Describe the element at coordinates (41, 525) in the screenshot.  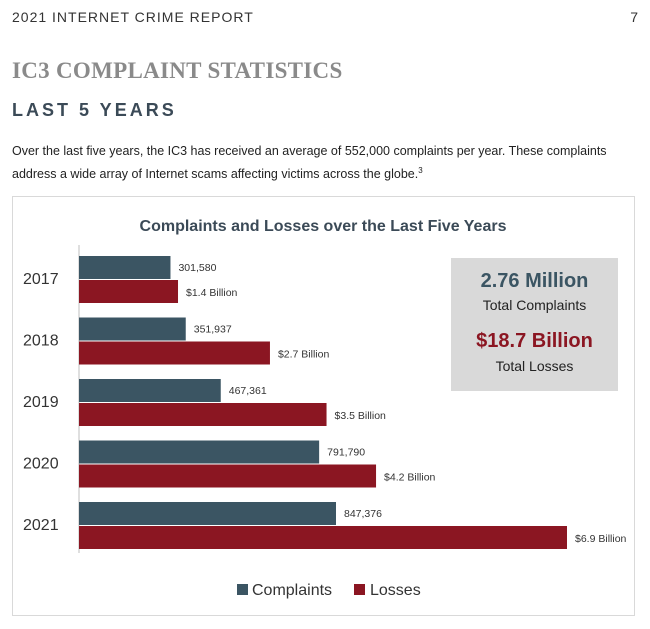
I see `category-label-2021: 2021` at that location.